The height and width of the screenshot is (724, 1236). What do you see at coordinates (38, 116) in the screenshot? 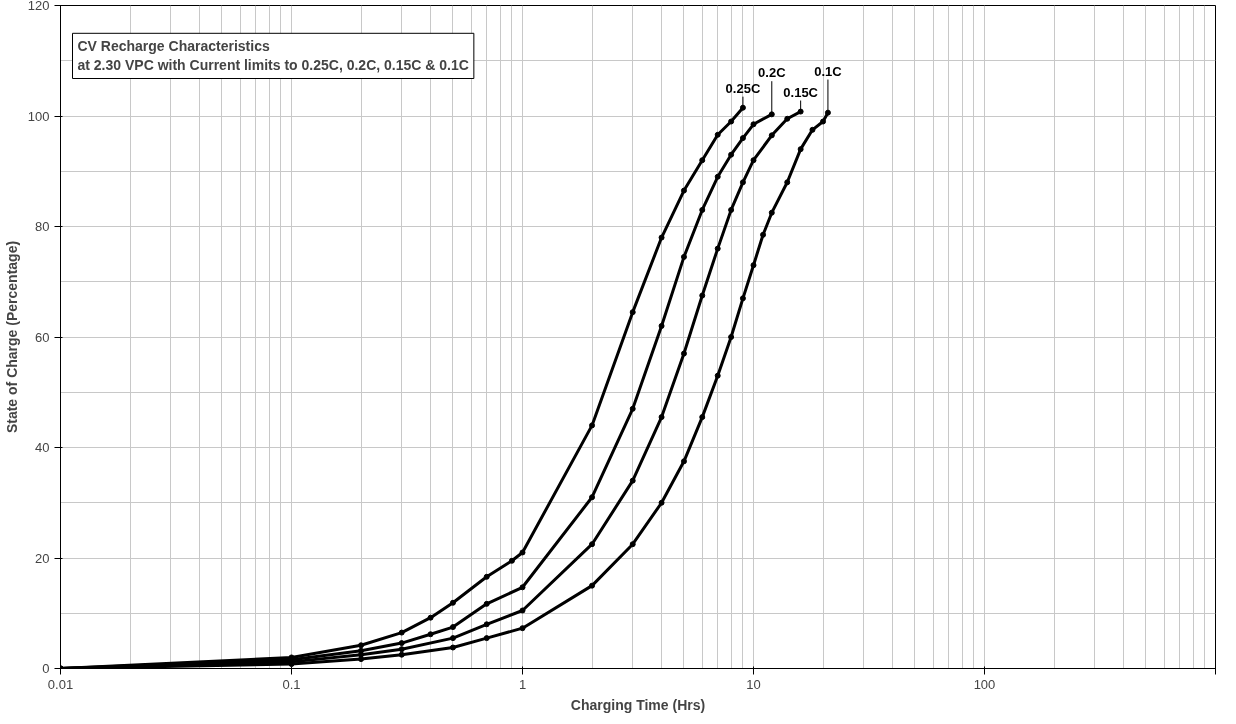
I see `y-tick-label: 100` at bounding box center [38, 116].